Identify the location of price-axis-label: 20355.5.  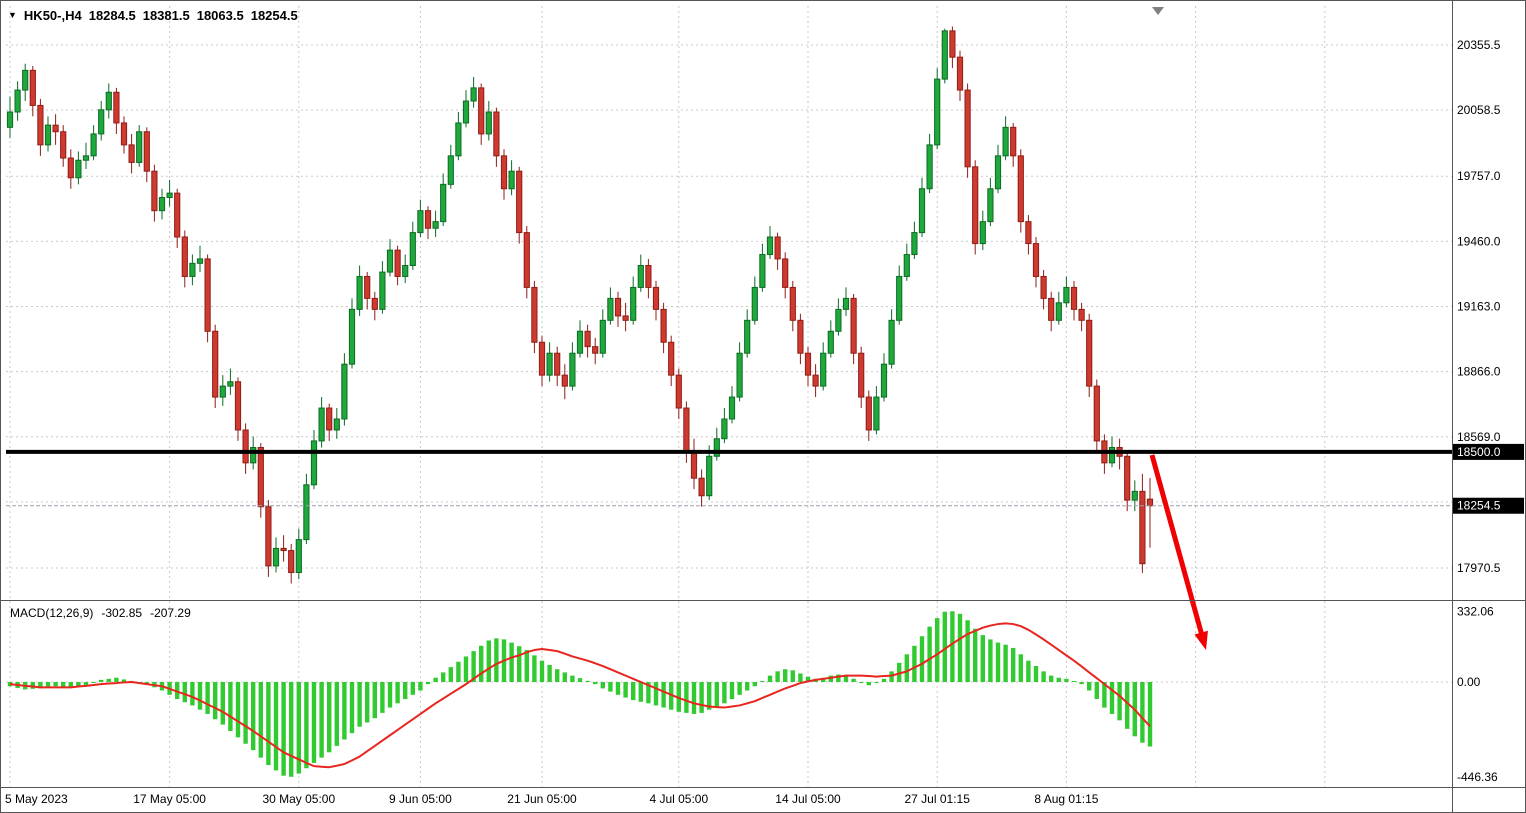
(1479, 45).